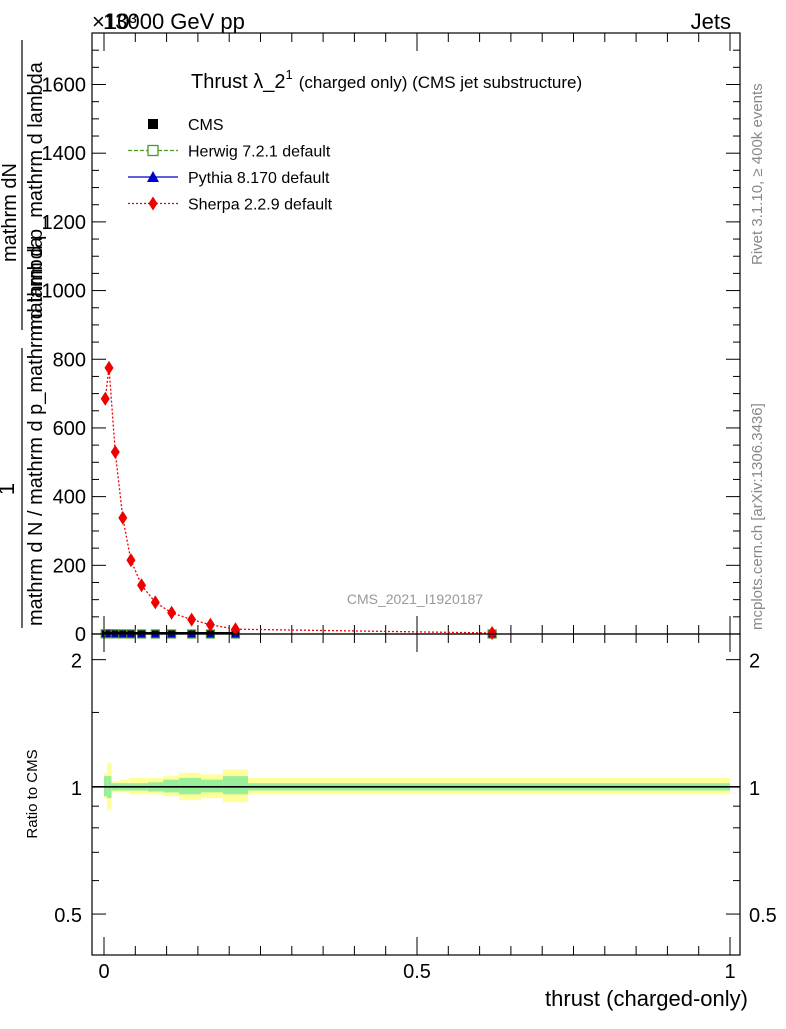 The image size is (786, 1029). I want to click on ratio-y-tick-label: 2, so click(76, 662).